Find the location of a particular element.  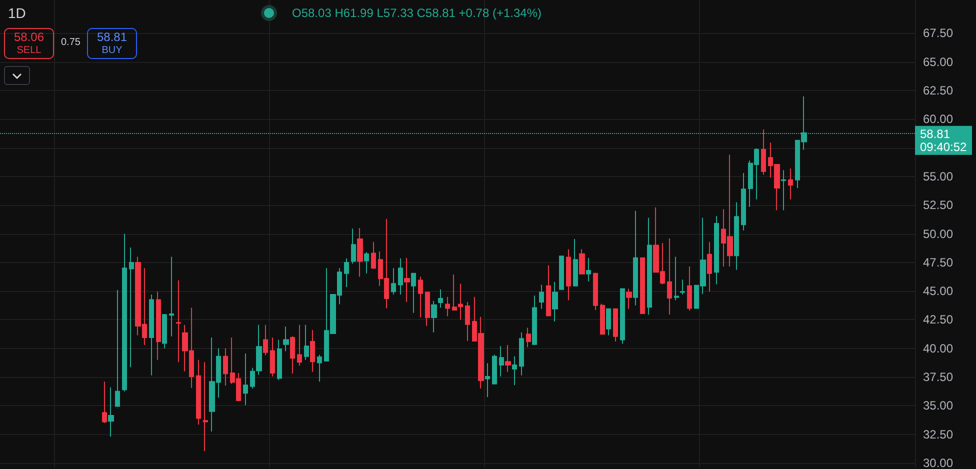

y-tick-label: 45.00 is located at coordinates (938, 291).